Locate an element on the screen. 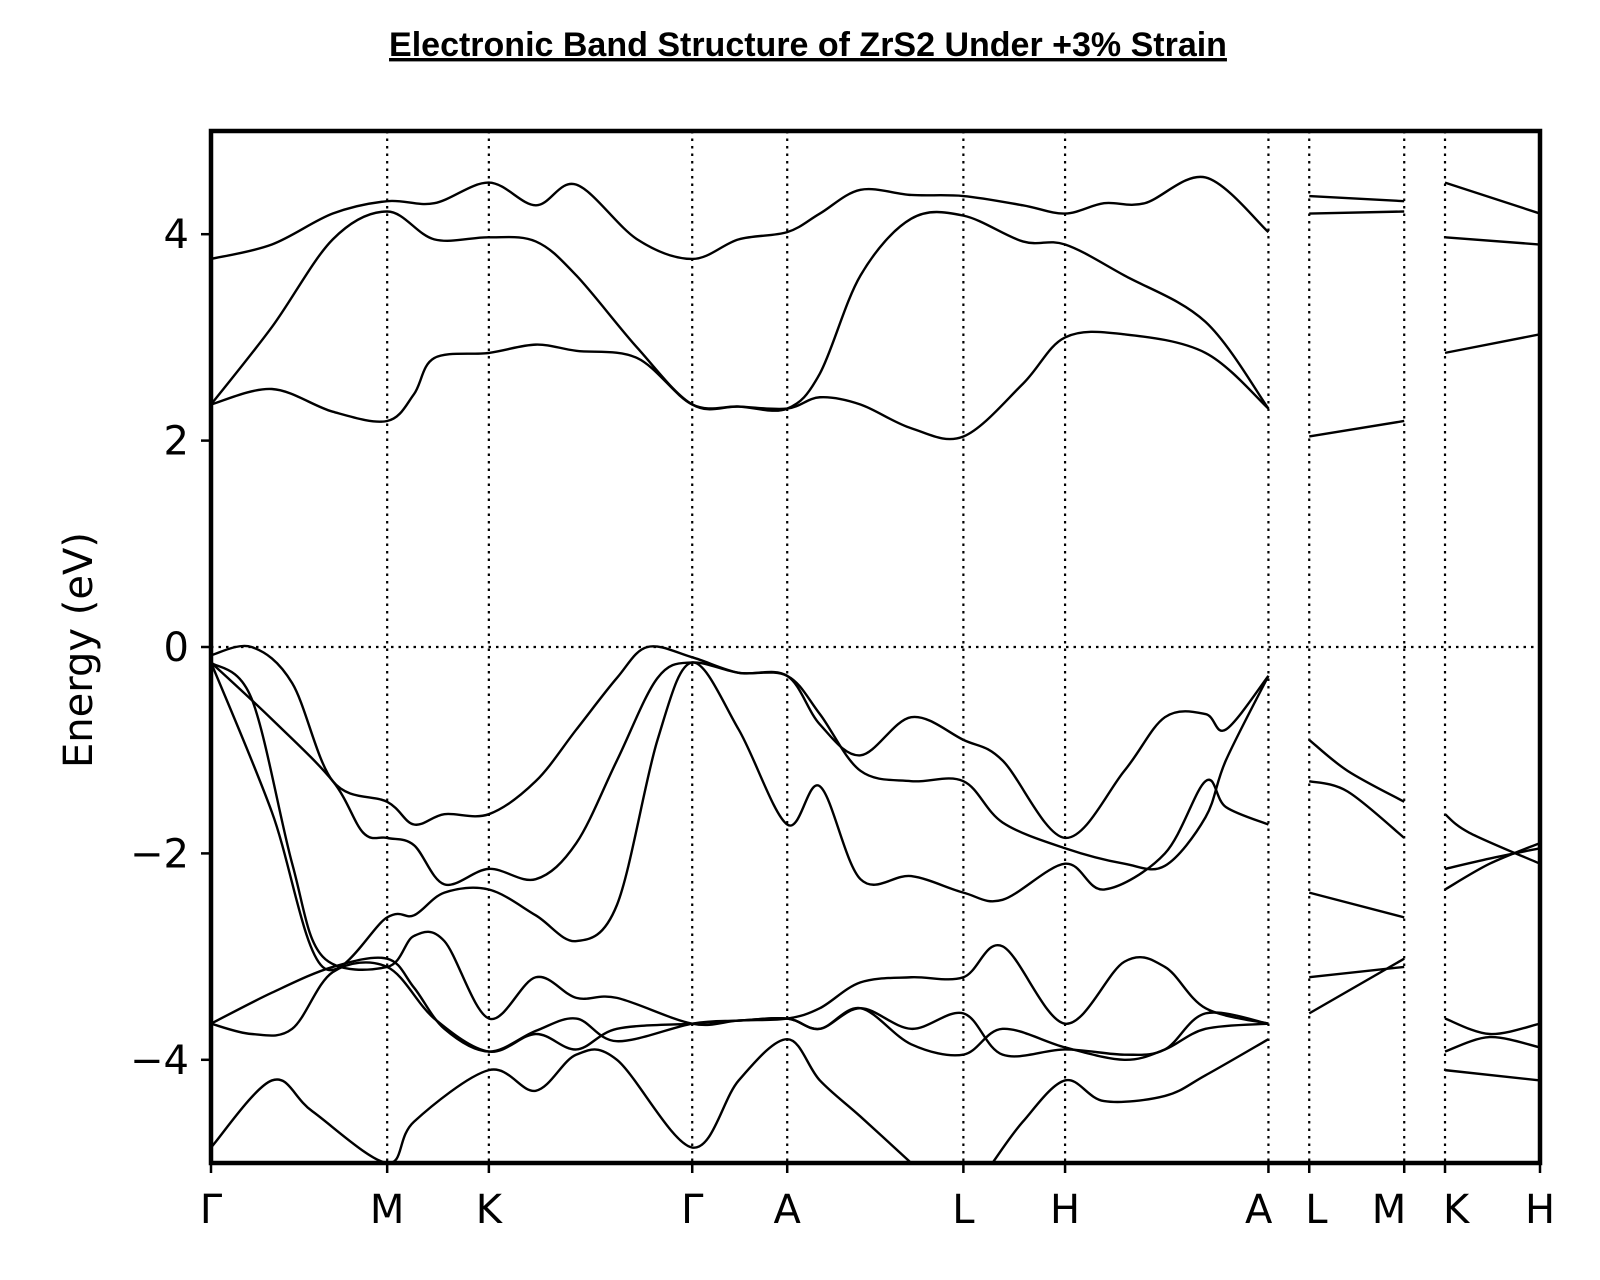 This screenshot has width=1600, height=1280. y-tick-label: 2 is located at coordinates (176, 442).